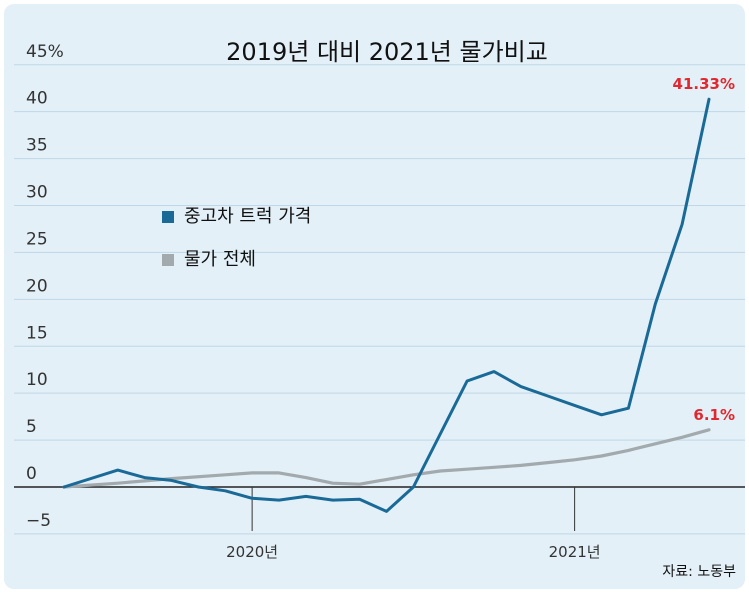 This screenshot has width=749, height=593. Describe the element at coordinates (37, 146) in the screenshot. I see `y-tick-label: 35` at that location.